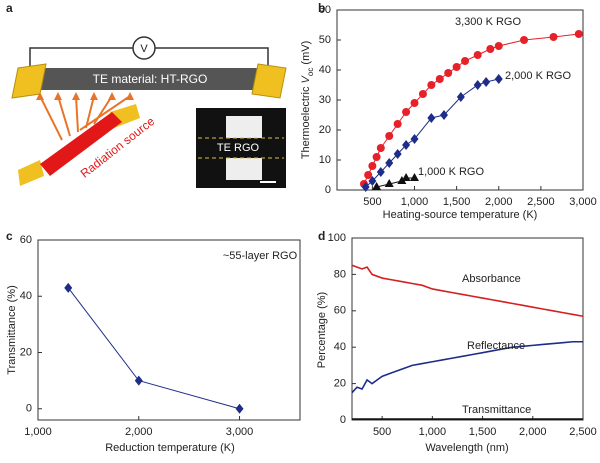 The width and height of the screenshot is (600, 463). I want to click on panel-label: c, so click(9, 236).